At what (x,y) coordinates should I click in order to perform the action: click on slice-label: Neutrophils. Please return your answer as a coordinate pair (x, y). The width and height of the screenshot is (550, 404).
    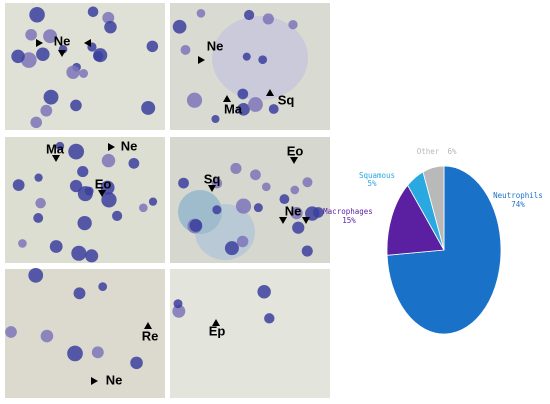
    Looking at the image, I should click on (518, 195).